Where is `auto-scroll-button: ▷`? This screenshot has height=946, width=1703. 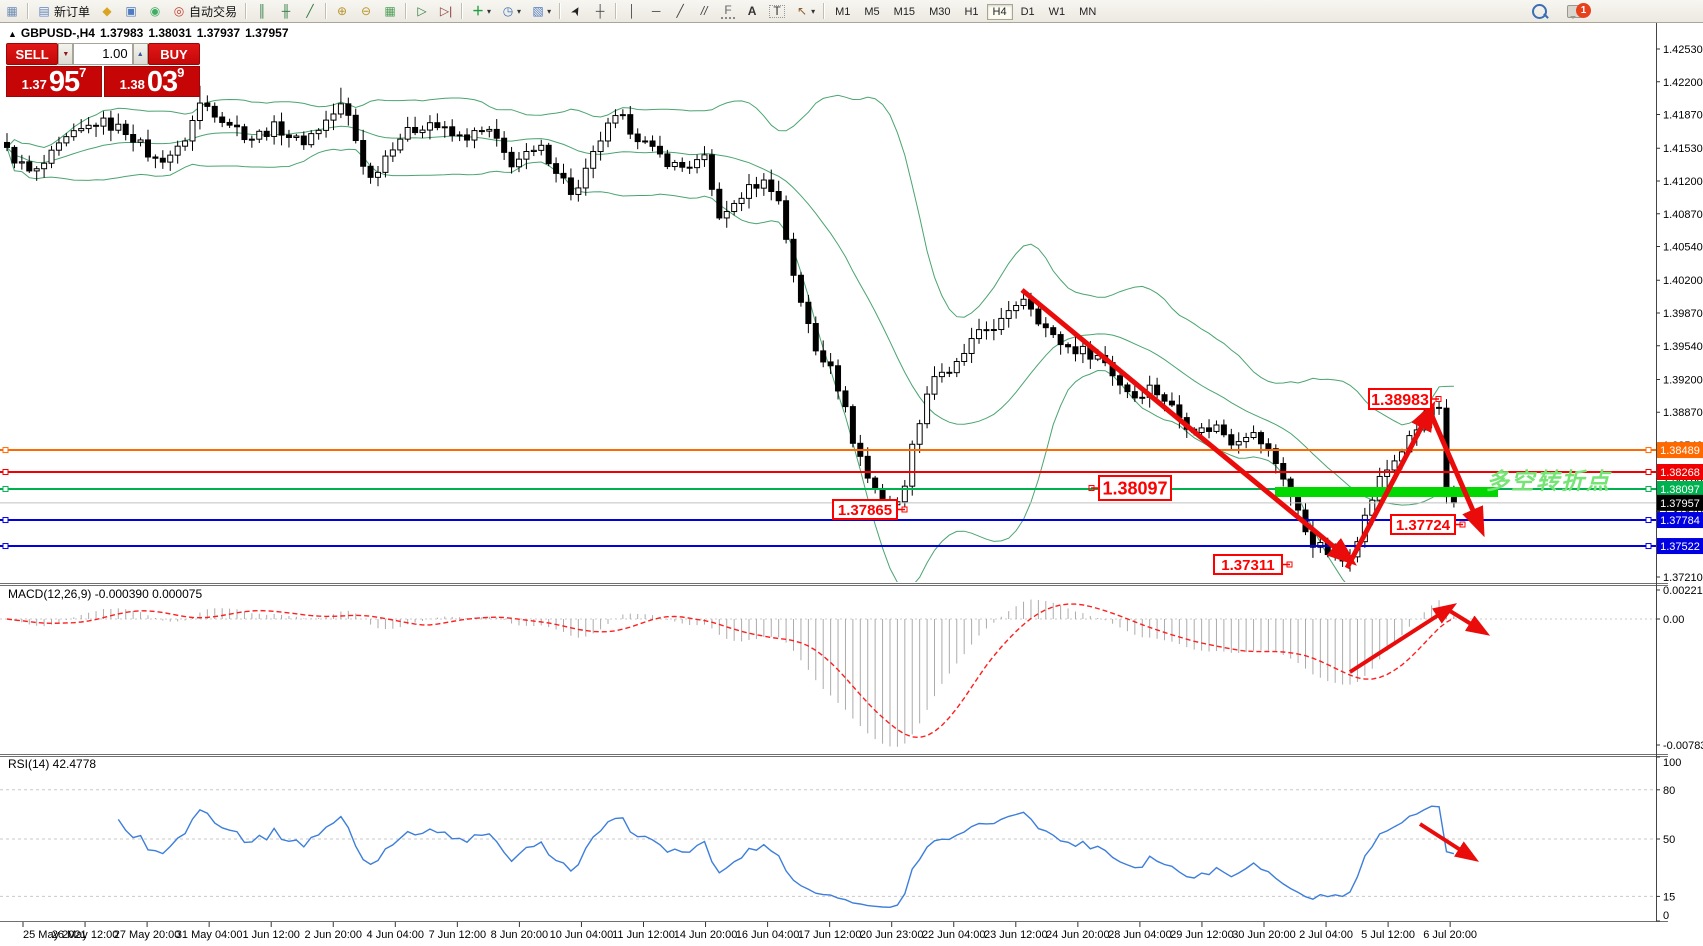
auto-scroll-button: ▷ is located at coordinates (422, 11).